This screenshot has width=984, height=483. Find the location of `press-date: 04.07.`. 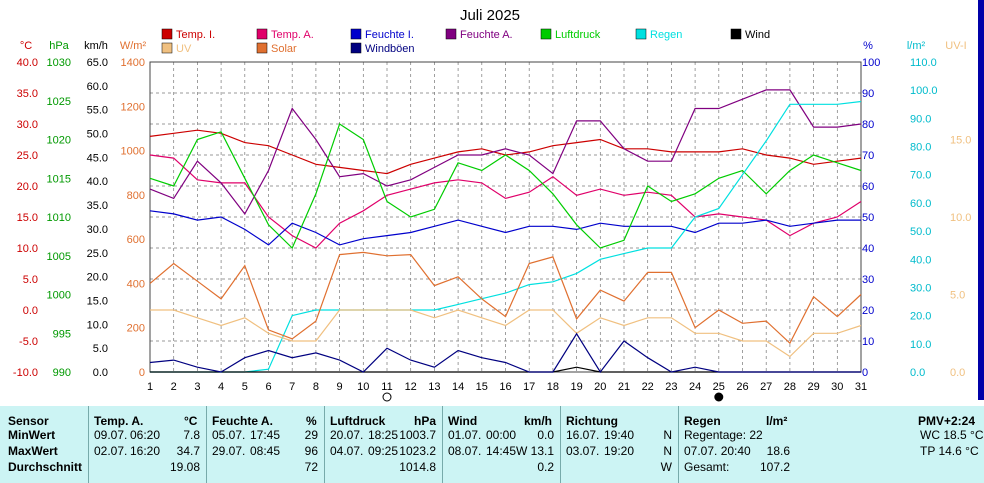

press-date: 04.07. is located at coordinates (347, 451).